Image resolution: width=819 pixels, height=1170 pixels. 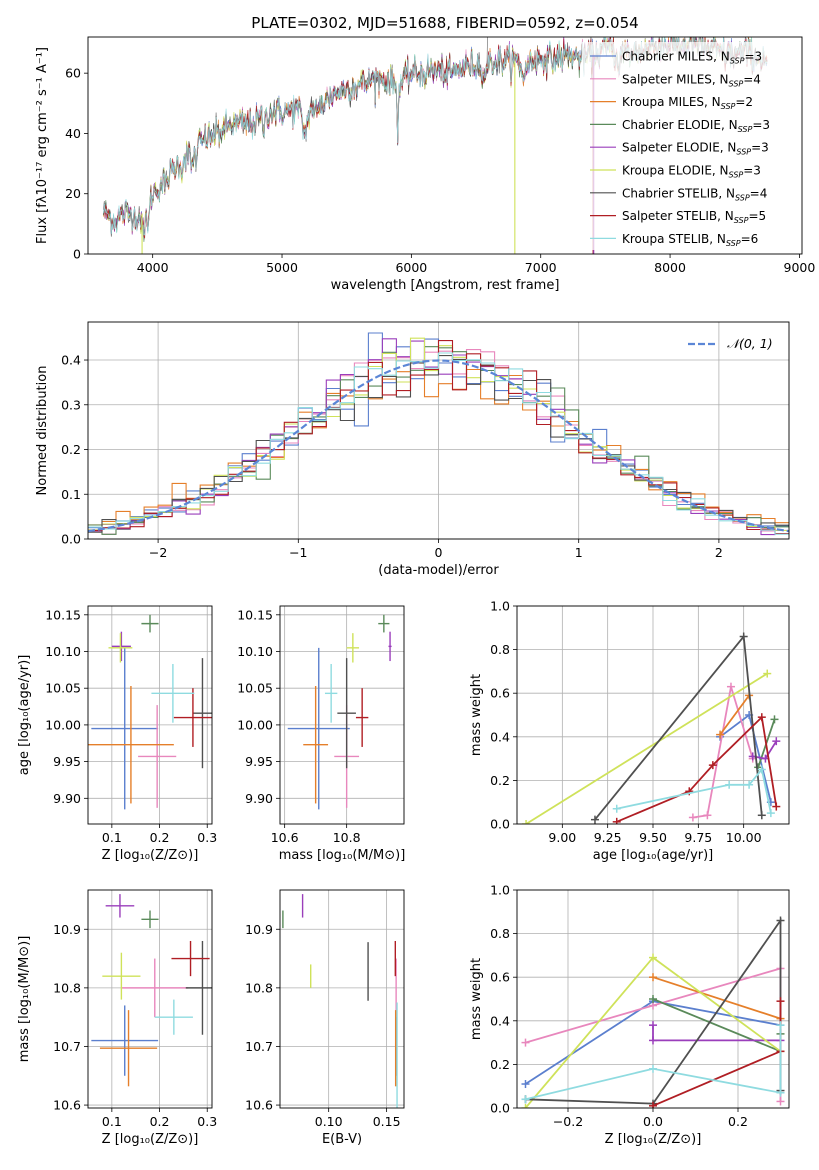 What do you see at coordinates (691, 80) in the screenshot?
I see `legend-label: Salpeter MILES, NSSP=4` at bounding box center [691, 80].